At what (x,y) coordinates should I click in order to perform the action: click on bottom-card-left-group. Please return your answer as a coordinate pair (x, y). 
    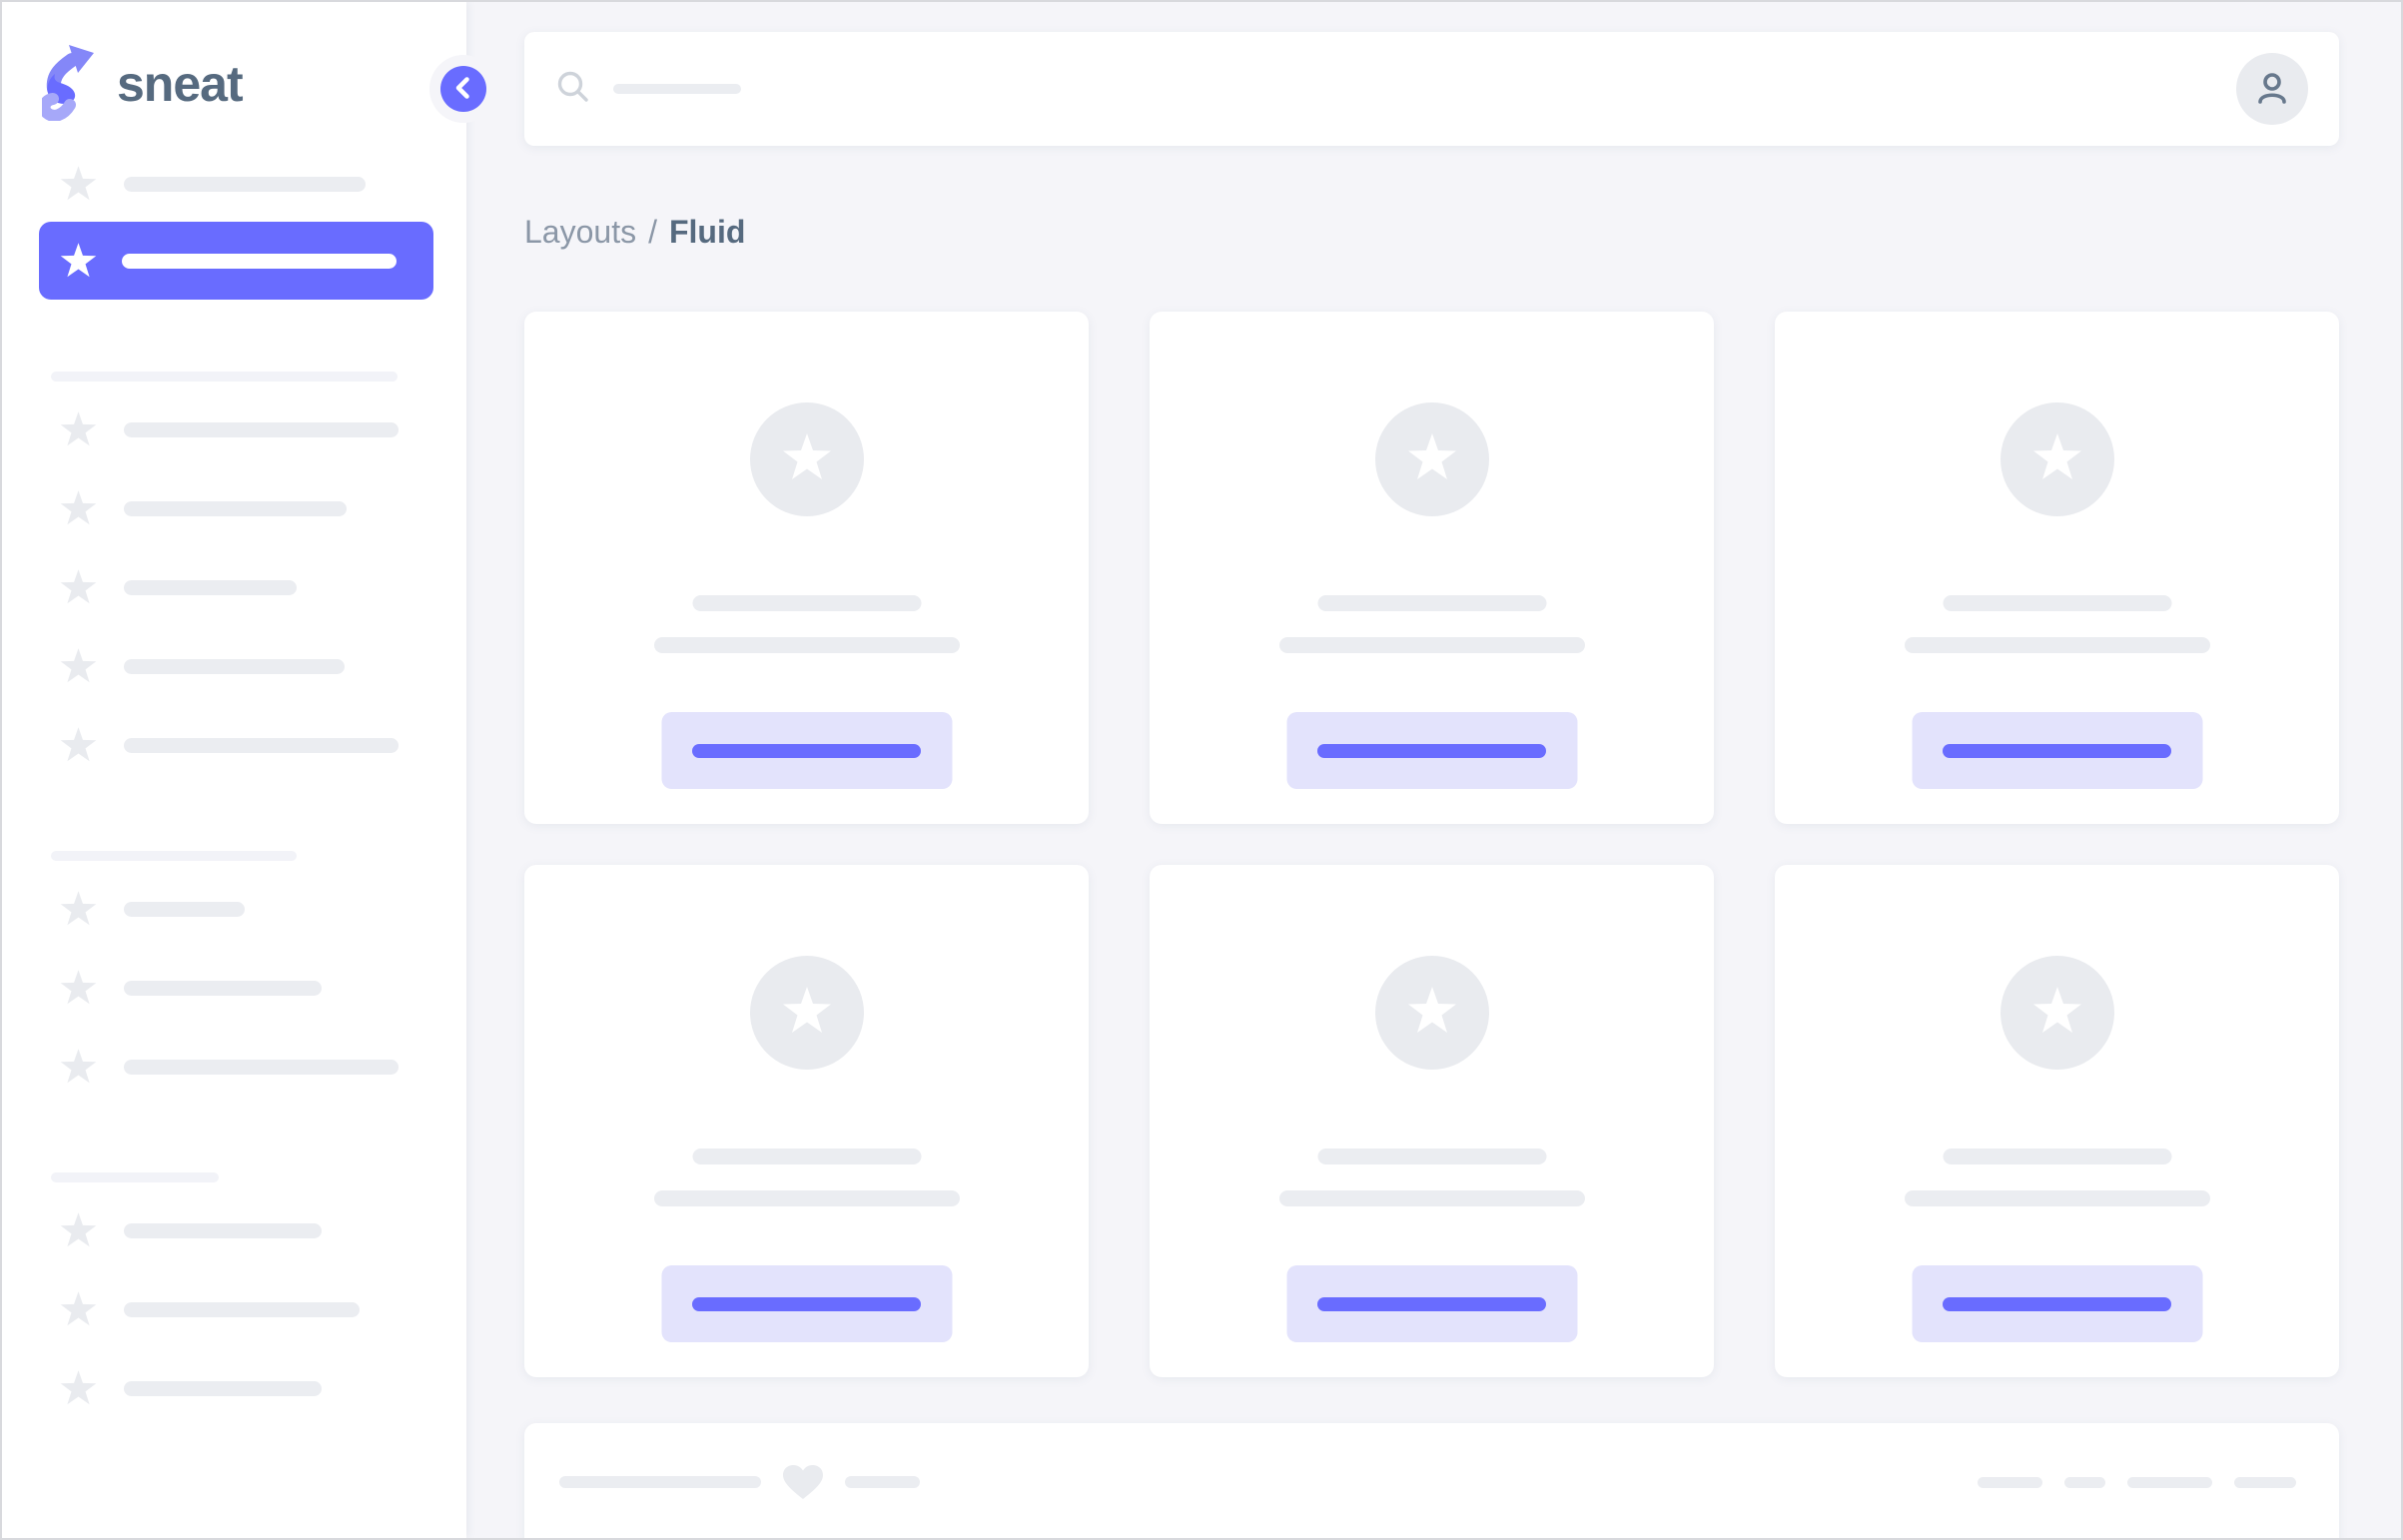
    Looking at the image, I should click on (739, 1480).